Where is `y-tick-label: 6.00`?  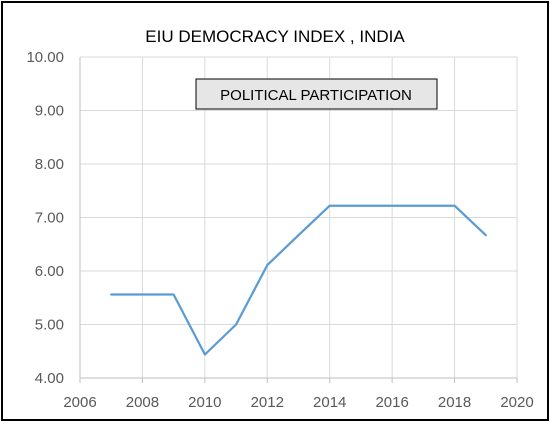 y-tick-label: 6.00 is located at coordinates (49, 271).